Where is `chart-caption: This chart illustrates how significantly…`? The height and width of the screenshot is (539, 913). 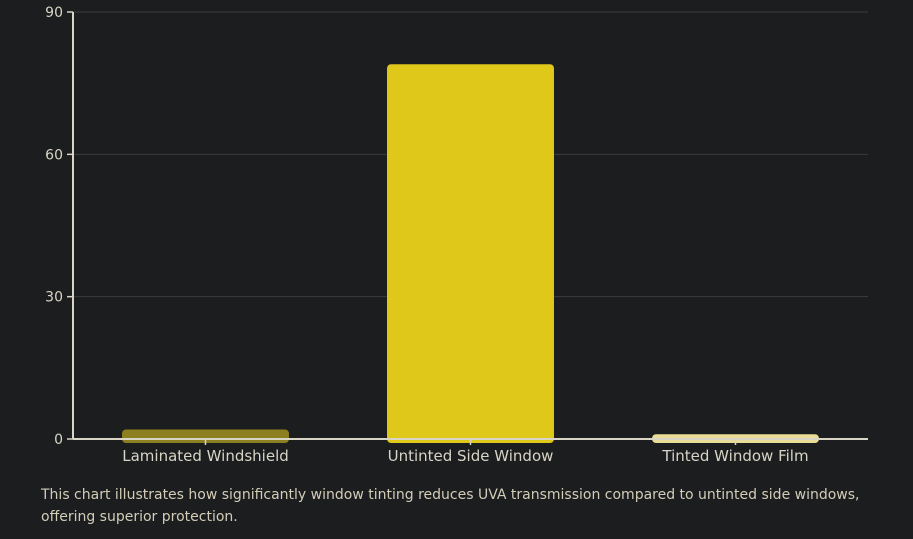 chart-caption: This chart illustrates how significantly… is located at coordinates (450, 506).